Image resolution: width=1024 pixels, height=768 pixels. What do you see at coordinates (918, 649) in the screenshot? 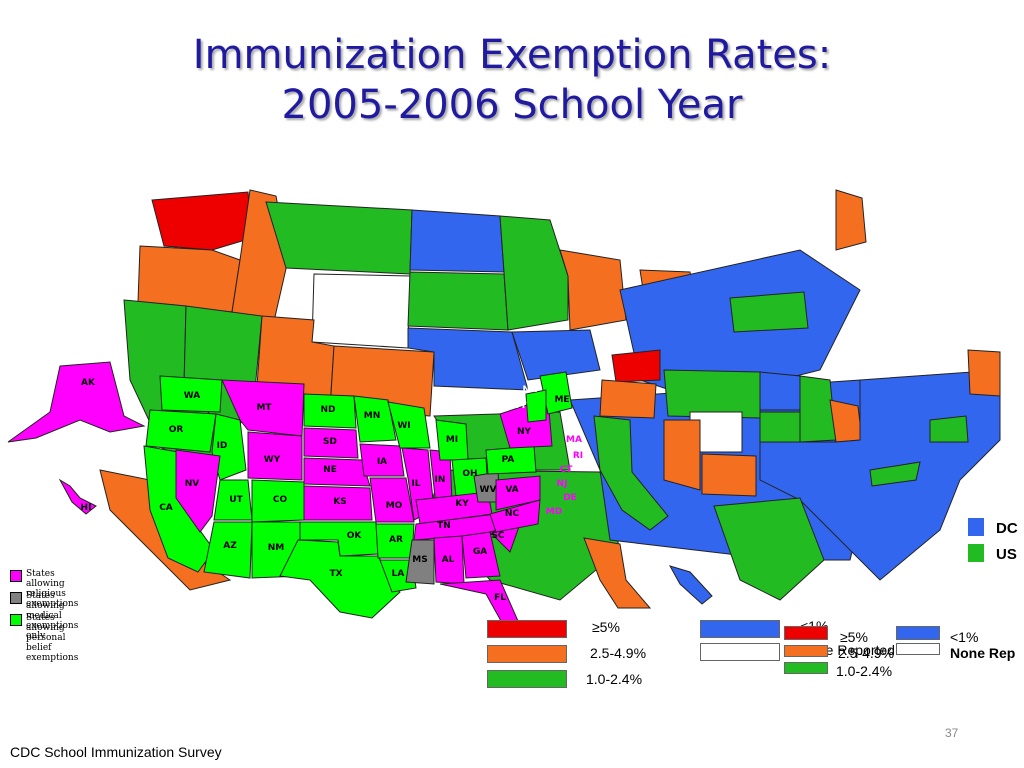
I see `legend2-swatch-none` at bounding box center [918, 649].